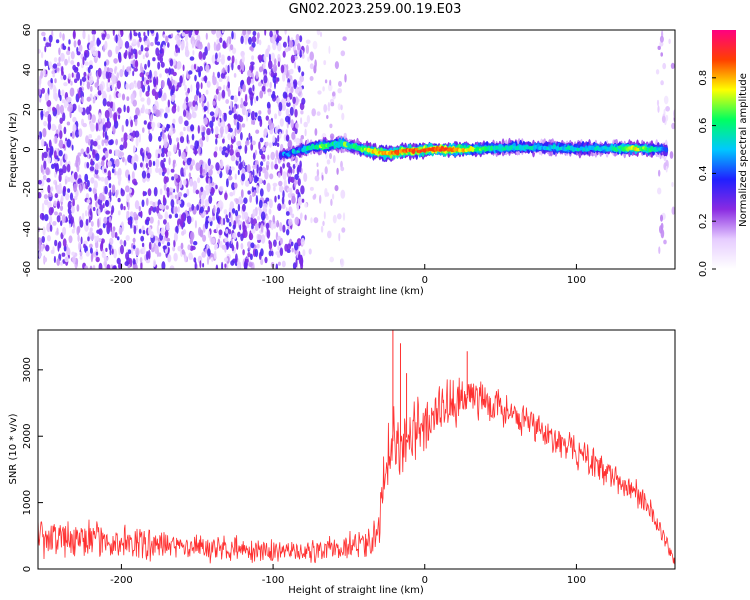 This screenshot has height=600, width=750. Describe the element at coordinates (27, 149) in the screenshot. I see `top-y-tick-label: 0` at that location.